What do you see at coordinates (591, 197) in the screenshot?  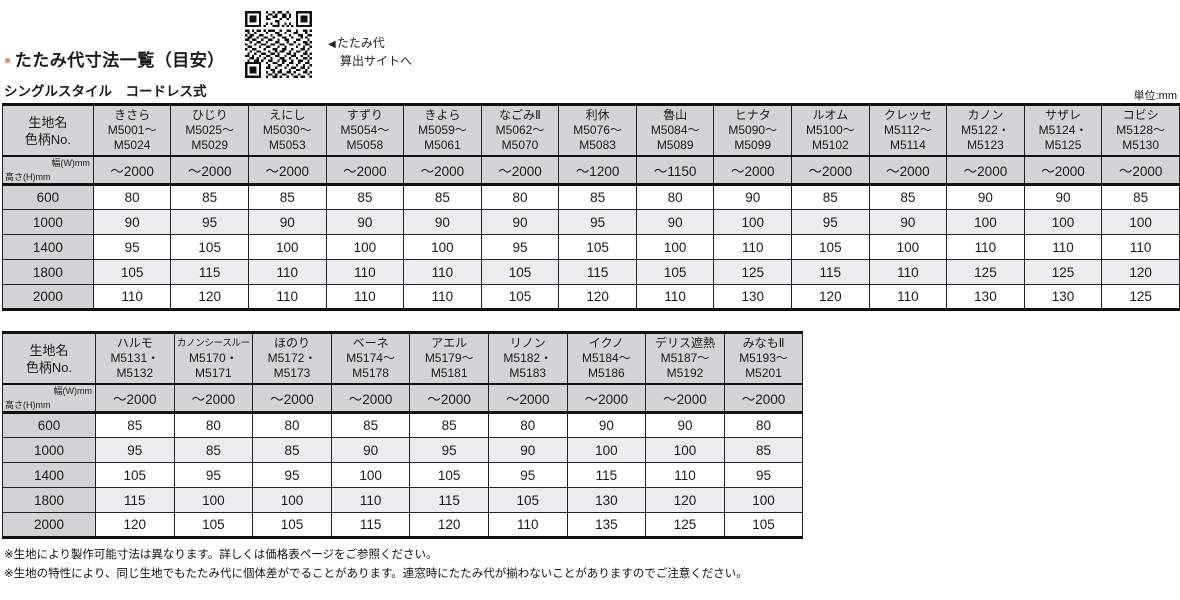 I see `table-row: 600 80 85 85 85 85 80 85 80 90 85 85 90 90 85` at bounding box center [591, 197].